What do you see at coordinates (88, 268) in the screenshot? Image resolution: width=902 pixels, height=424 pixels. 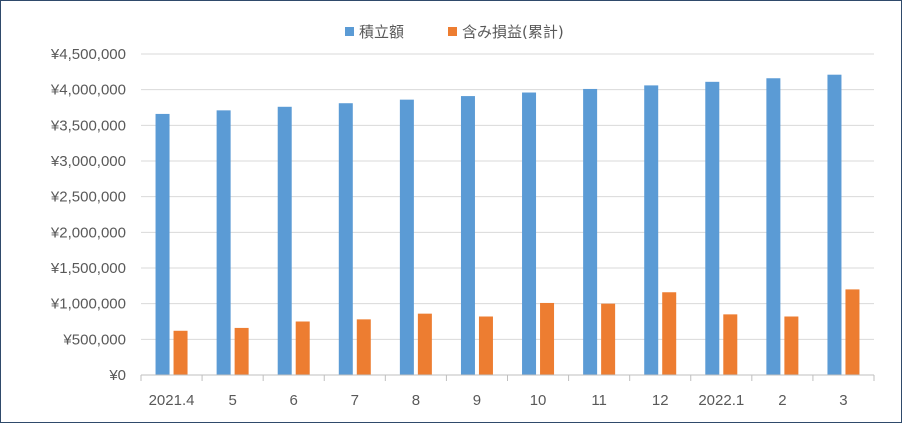 I see `y-tick-label: ¥1,500,000` at bounding box center [88, 268].